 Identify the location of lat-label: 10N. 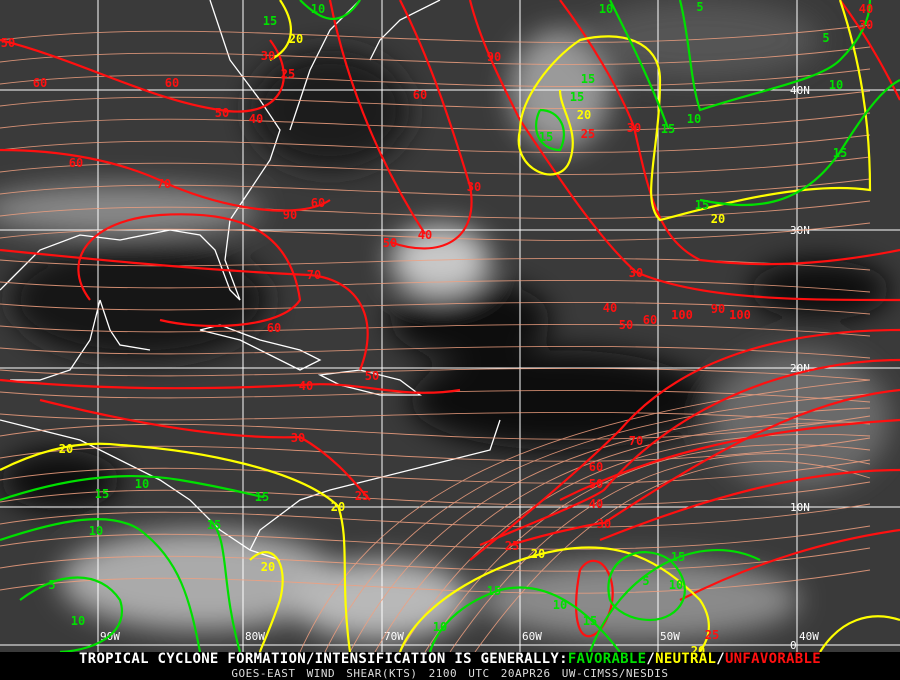
(800, 507).